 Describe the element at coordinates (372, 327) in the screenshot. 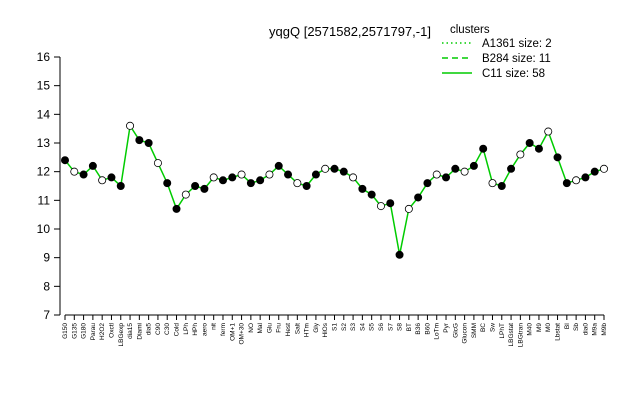

I see `x-tick-label: S5` at that location.